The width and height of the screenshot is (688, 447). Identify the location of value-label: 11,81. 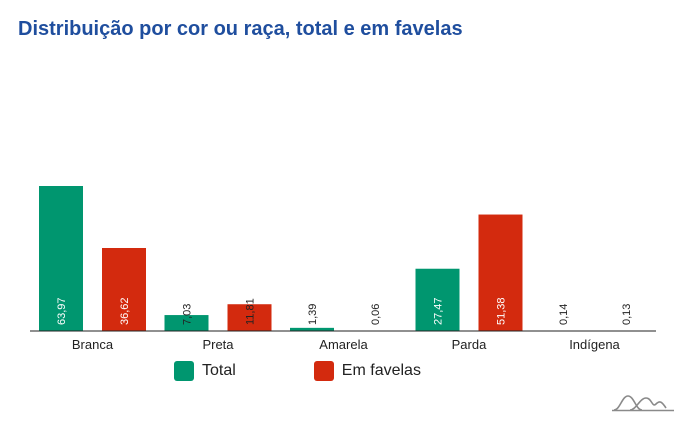
(251, 311).